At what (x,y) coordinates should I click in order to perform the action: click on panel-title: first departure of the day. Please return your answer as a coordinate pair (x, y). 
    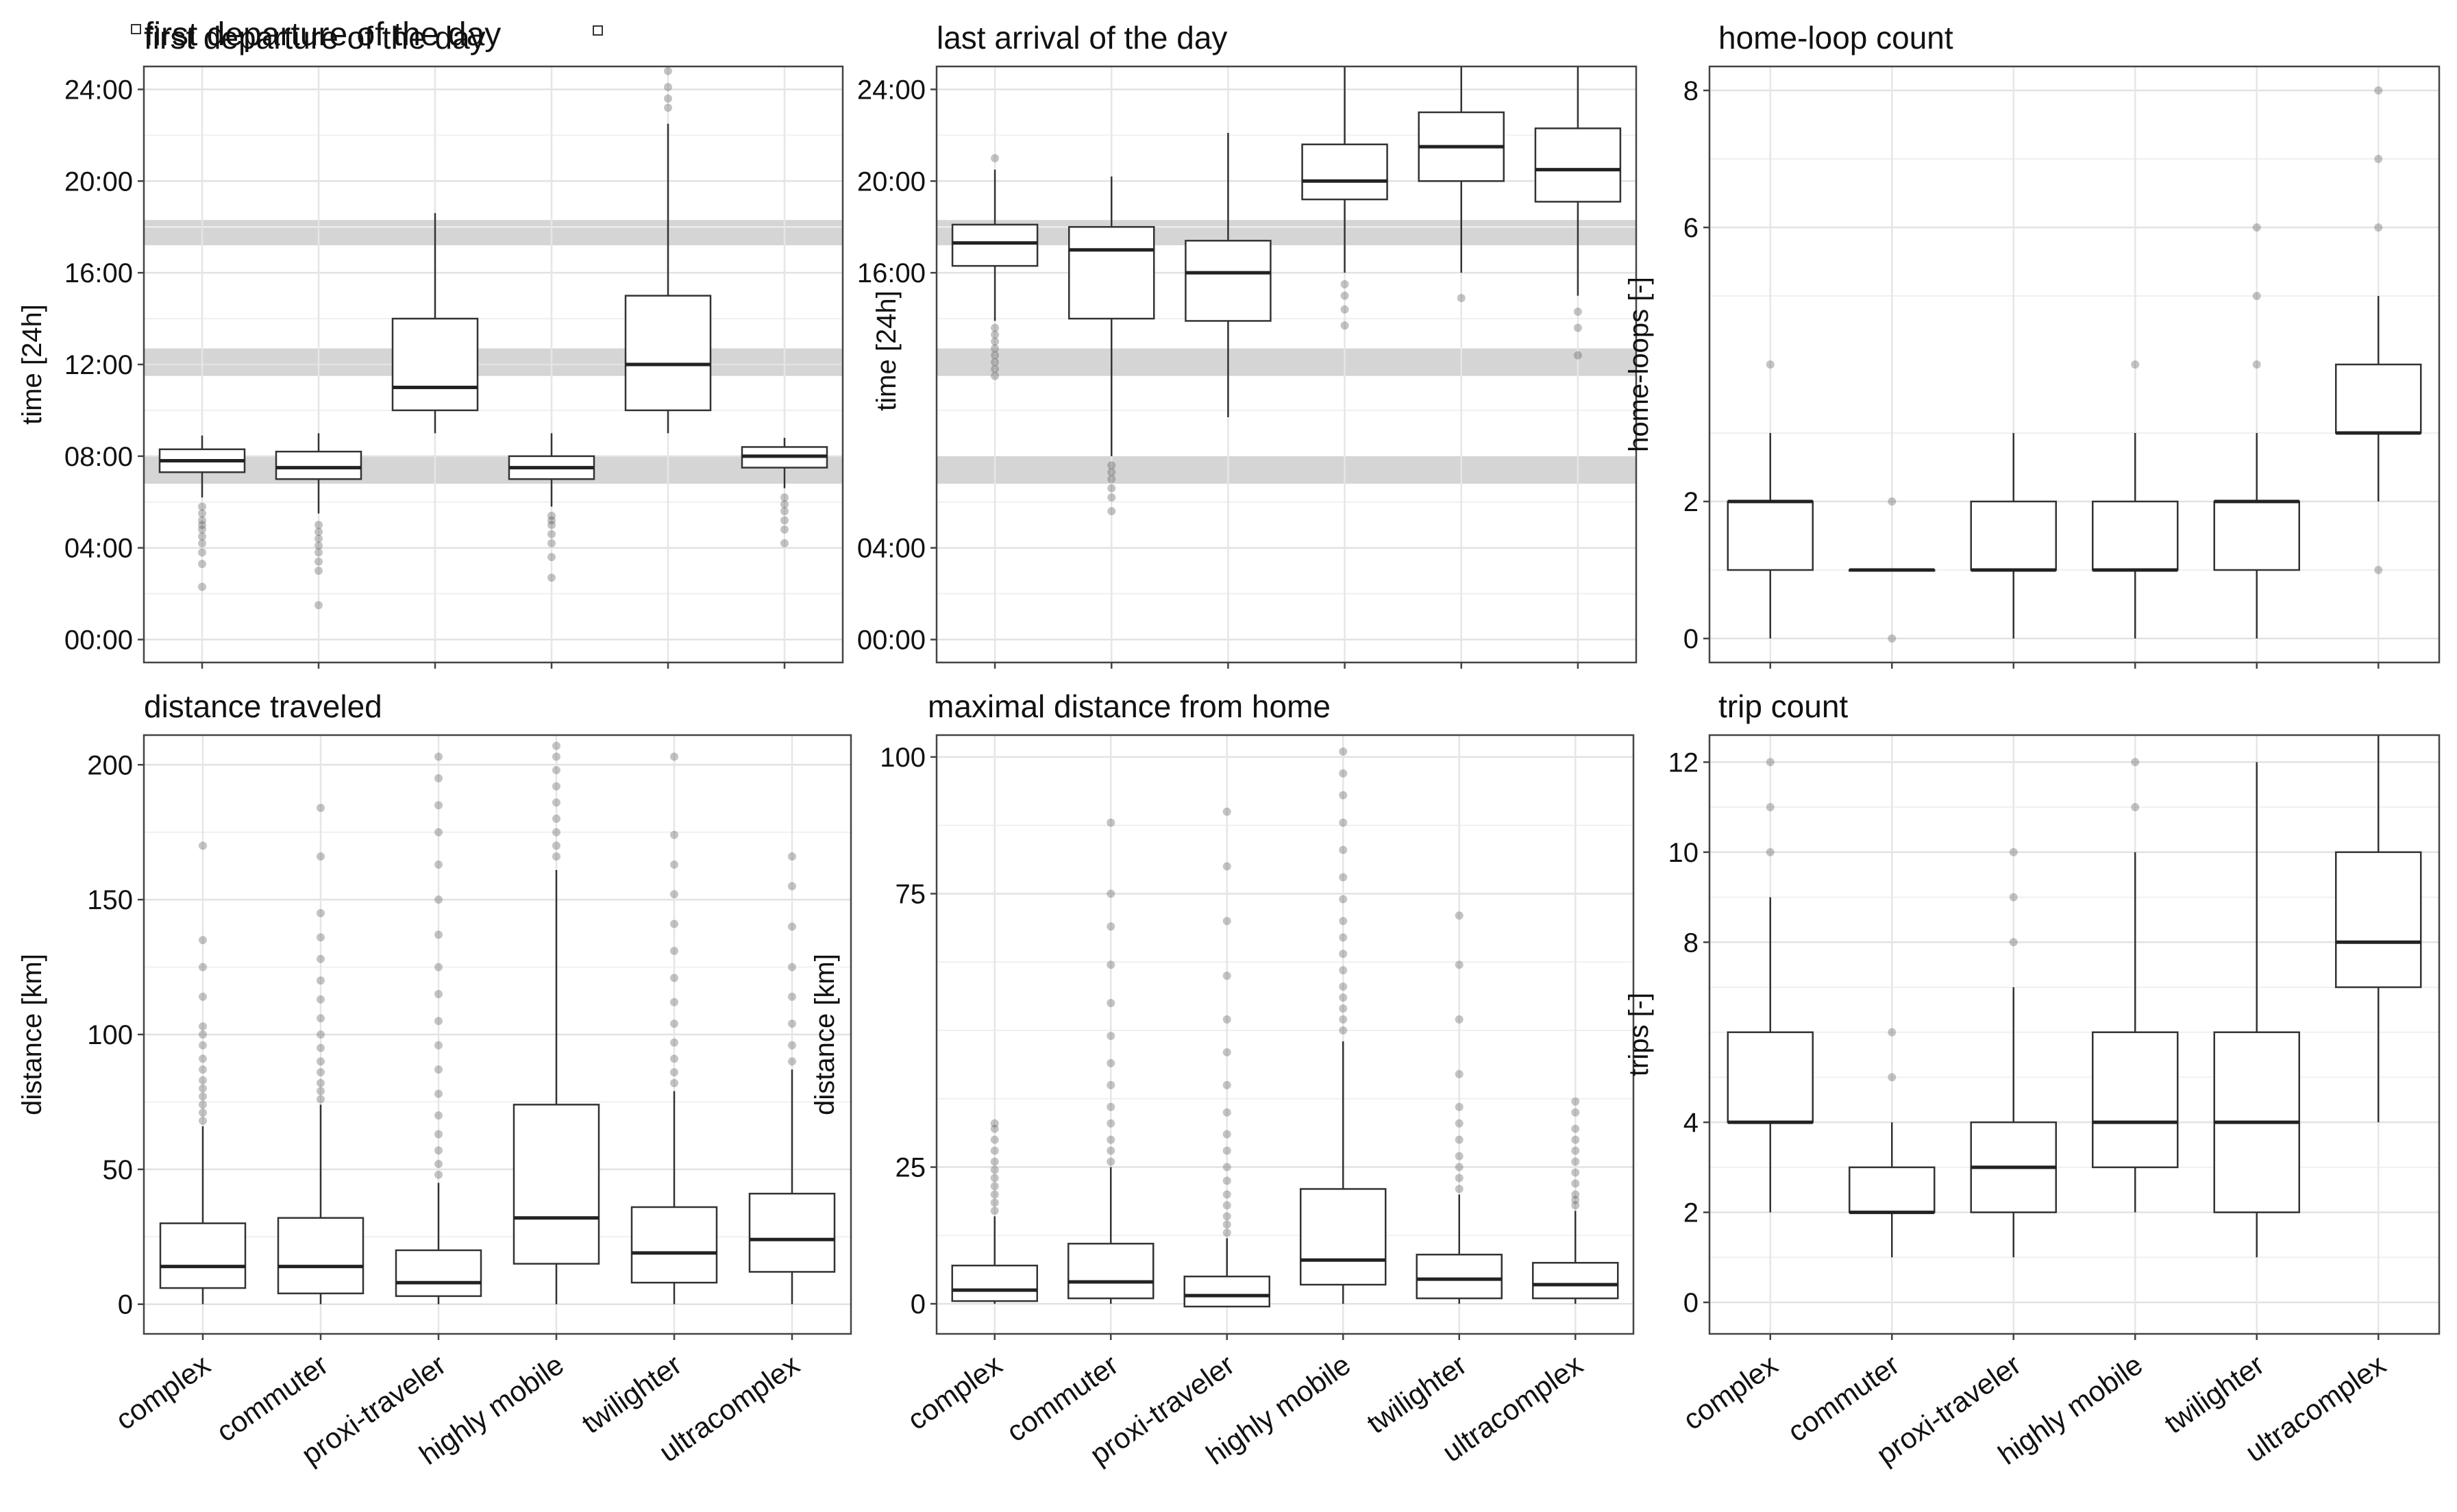
    Looking at the image, I should click on (315, 38).